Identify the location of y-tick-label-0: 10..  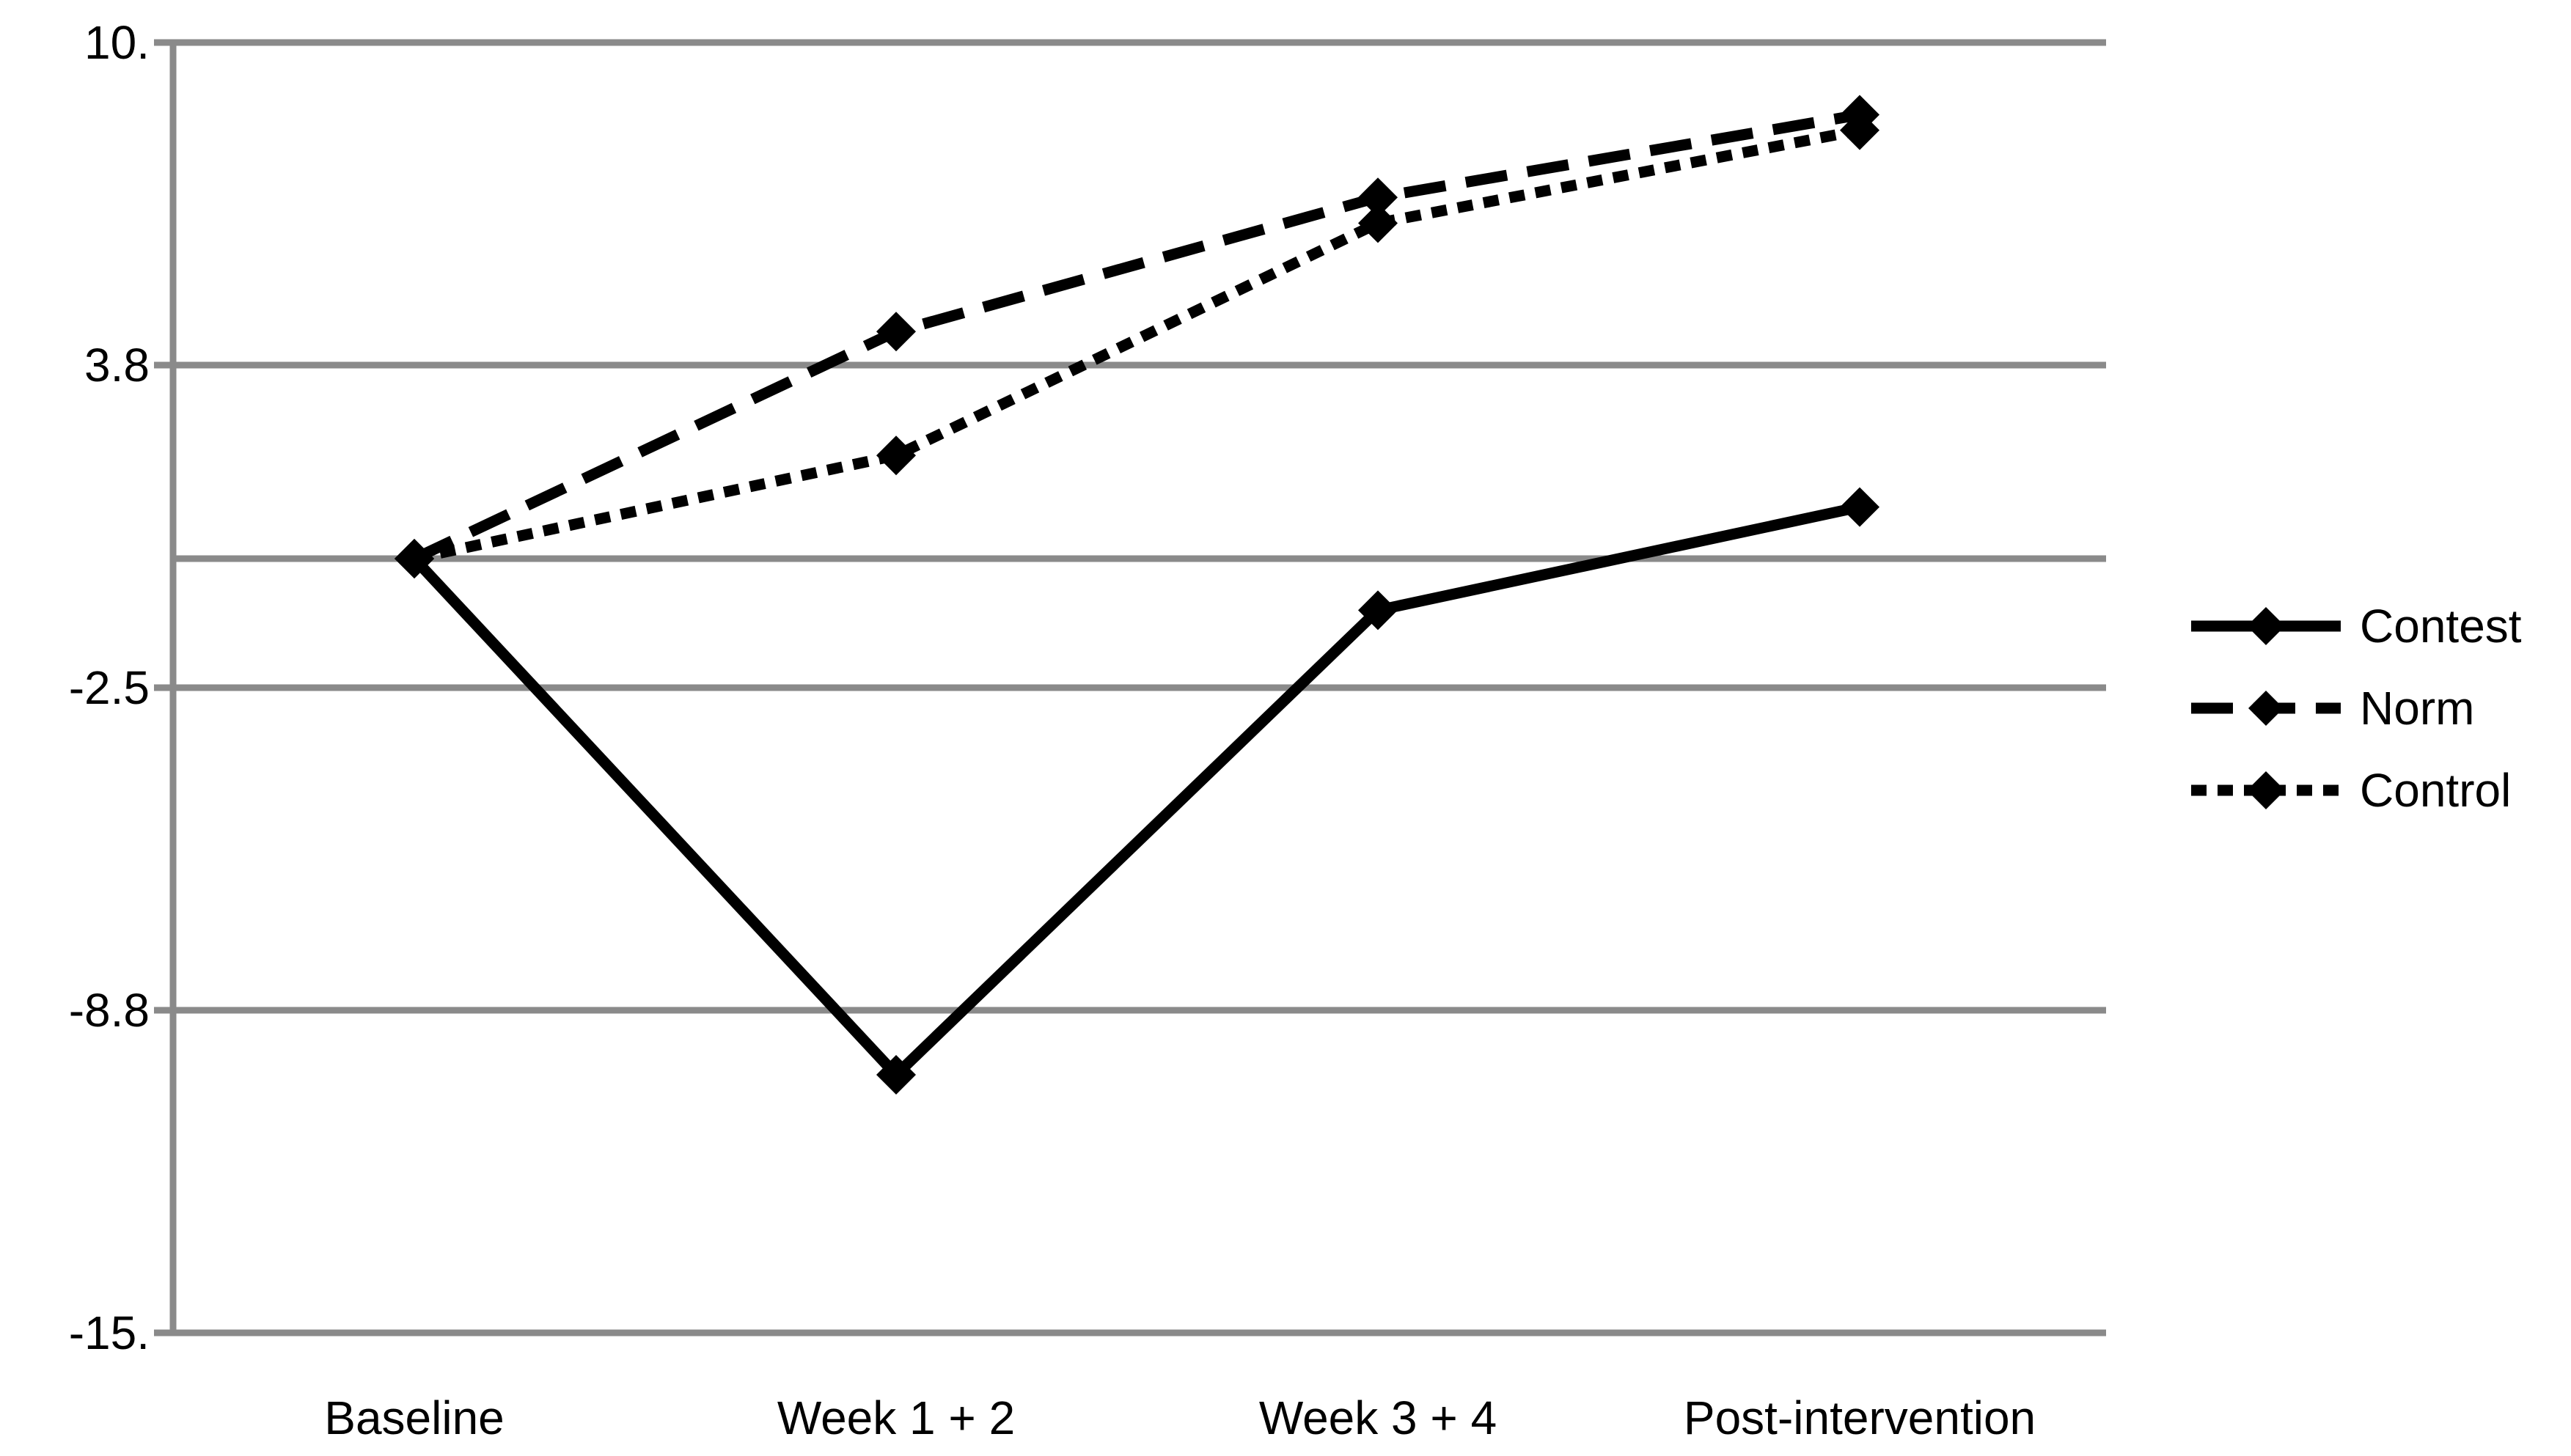
(117, 42).